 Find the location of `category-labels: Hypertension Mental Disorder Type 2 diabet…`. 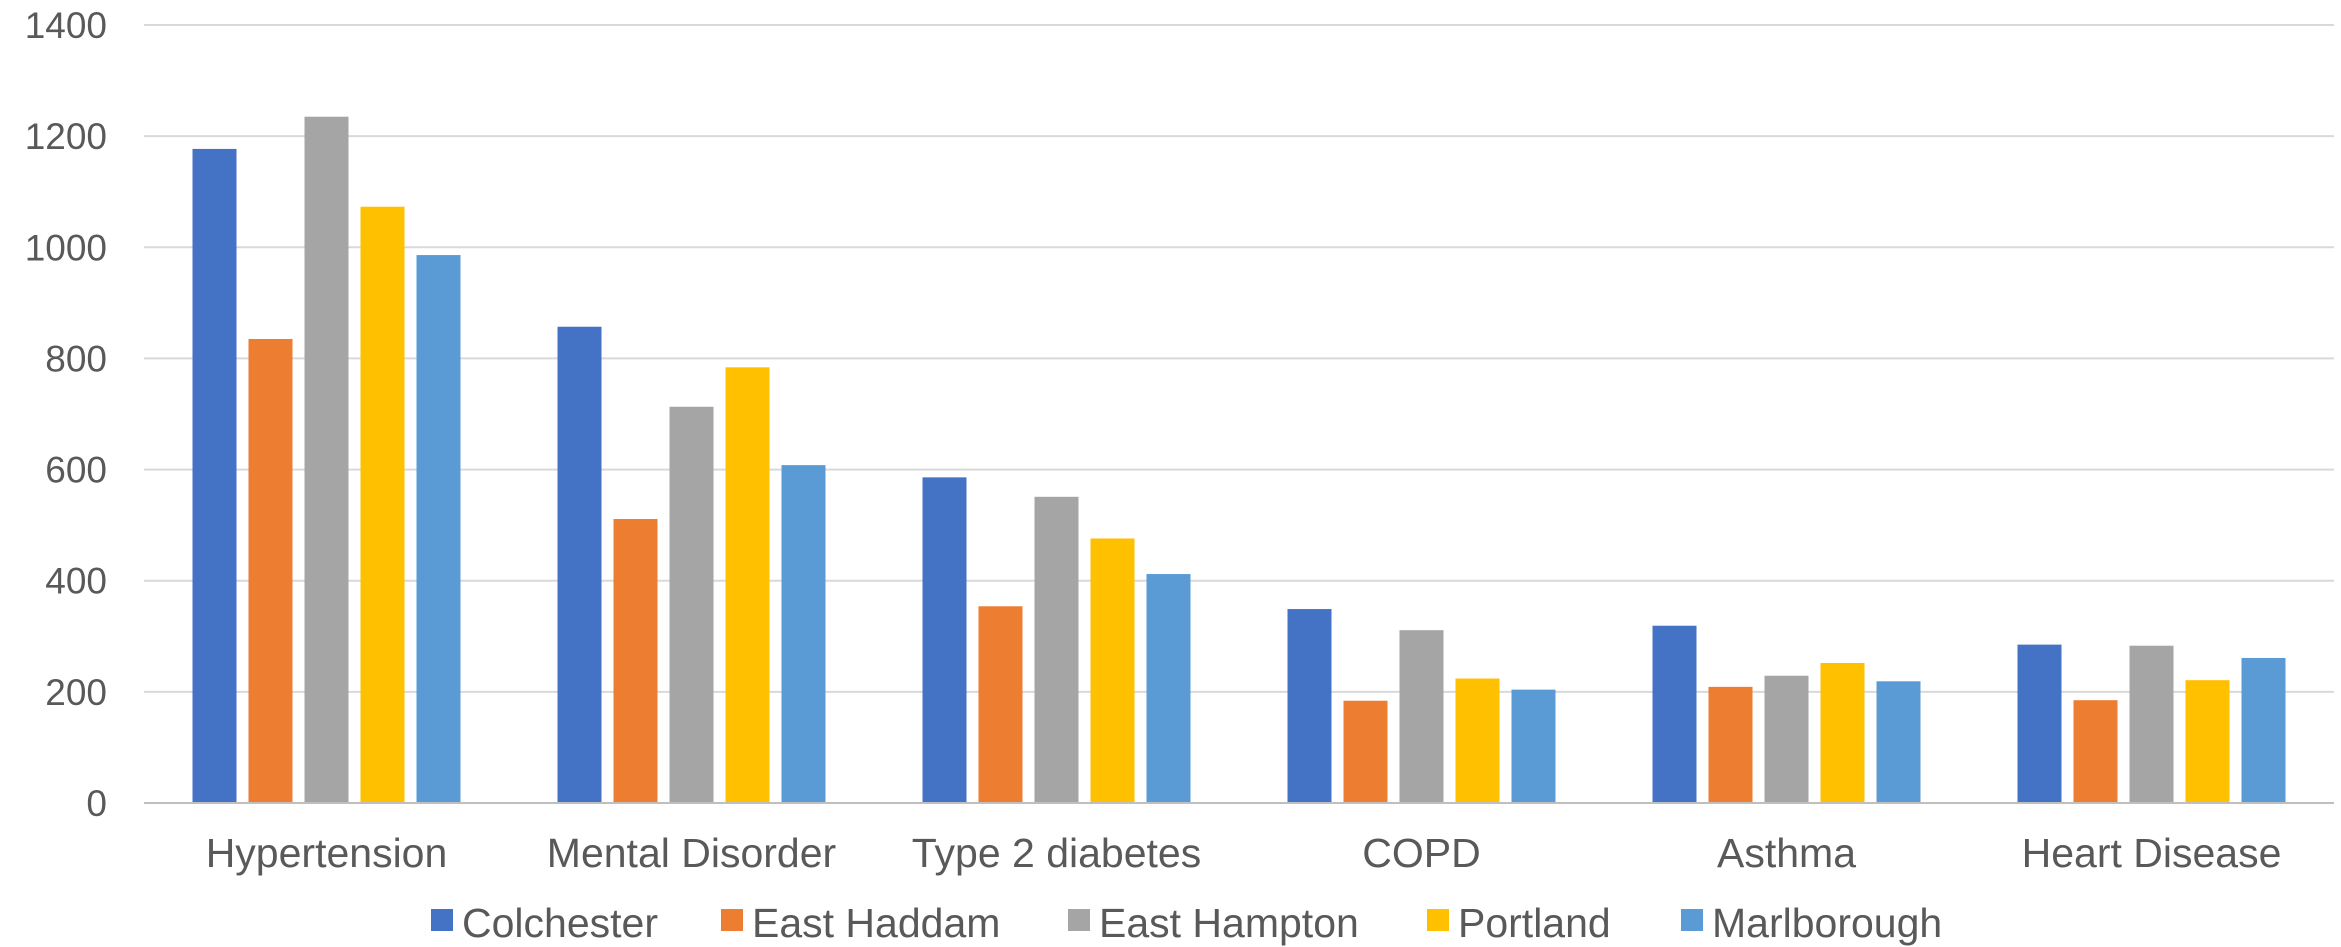

category-labels: Hypertension Mental Disorder Type 2 diabet… is located at coordinates (1244, 853).